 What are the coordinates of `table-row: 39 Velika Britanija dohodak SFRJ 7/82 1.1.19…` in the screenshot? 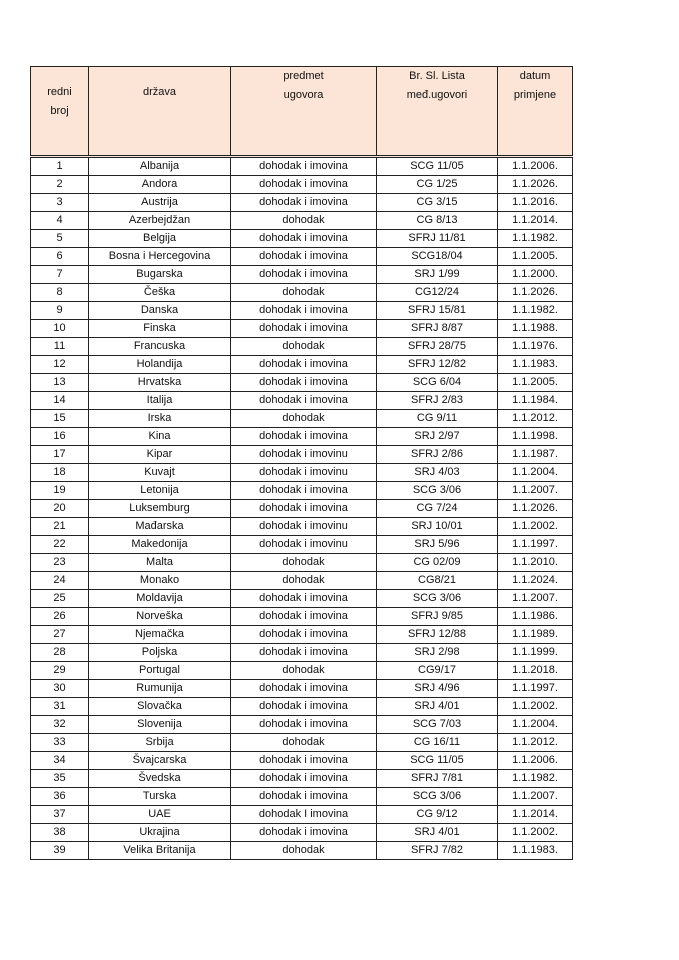 It's located at (301, 850).